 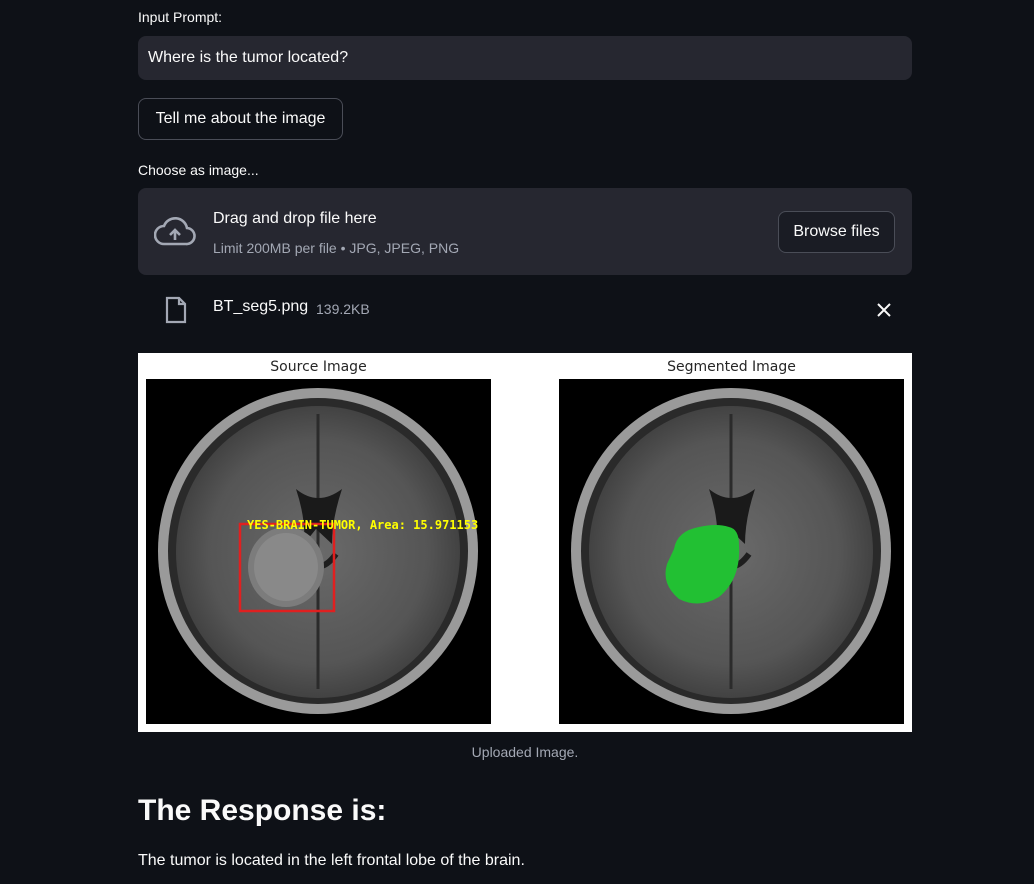 What do you see at coordinates (318, 367) in the screenshot?
I see `source-image-title: Source Image` at bounding box center [318, 367].